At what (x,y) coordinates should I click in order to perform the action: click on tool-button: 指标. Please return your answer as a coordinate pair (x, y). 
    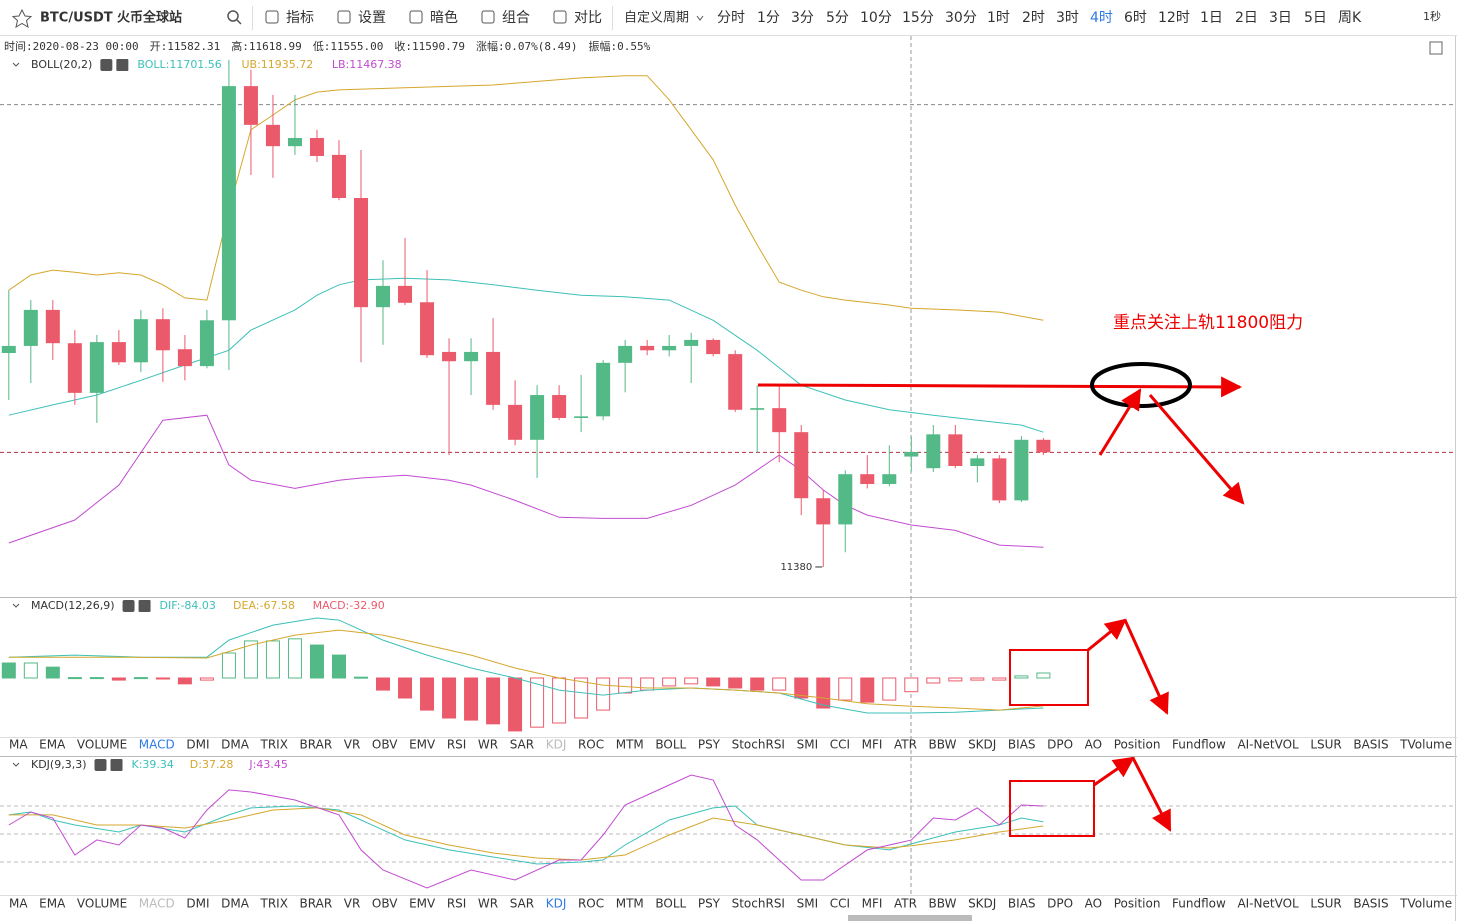
    Looking at the image, I should click on (300, 18).